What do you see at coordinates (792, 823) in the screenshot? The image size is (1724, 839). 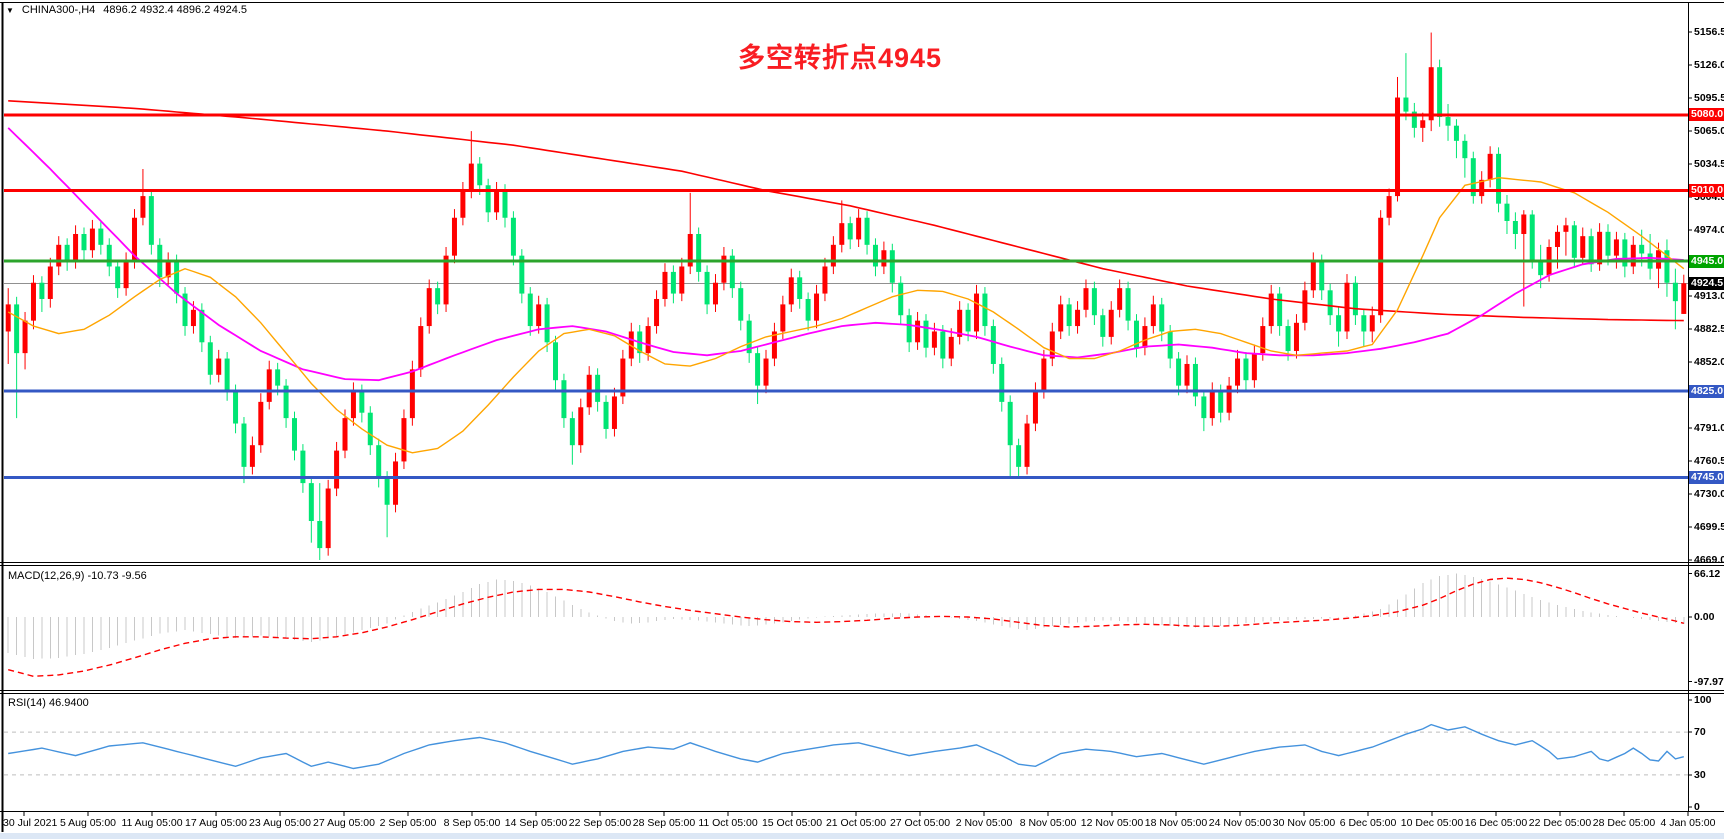 I see `date-label: 15 Oct 05:00` at bounding box center [792, 823].